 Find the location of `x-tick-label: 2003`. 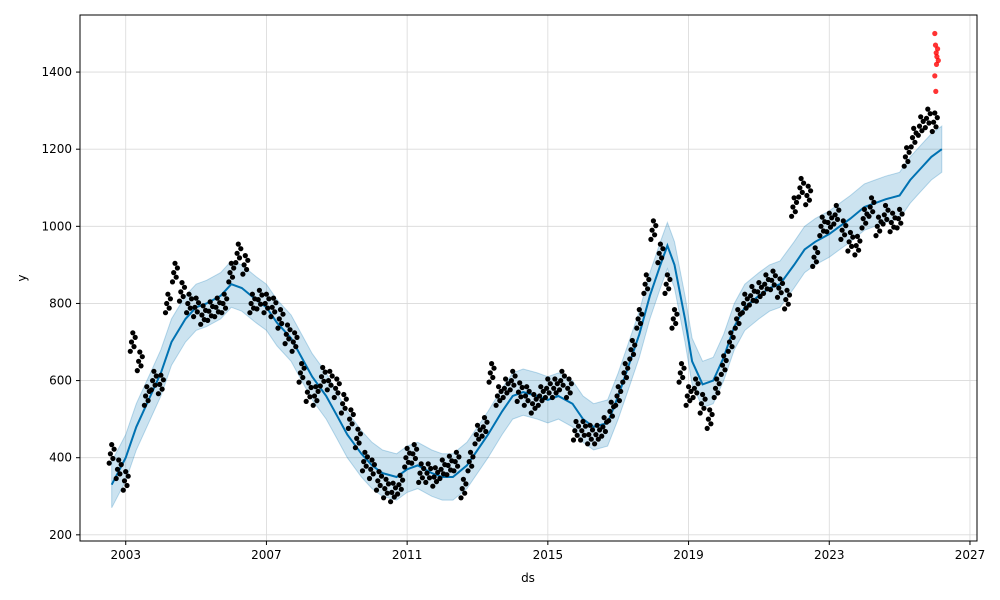

x-tick-label: 2003 is located at coordinates (125, 555).